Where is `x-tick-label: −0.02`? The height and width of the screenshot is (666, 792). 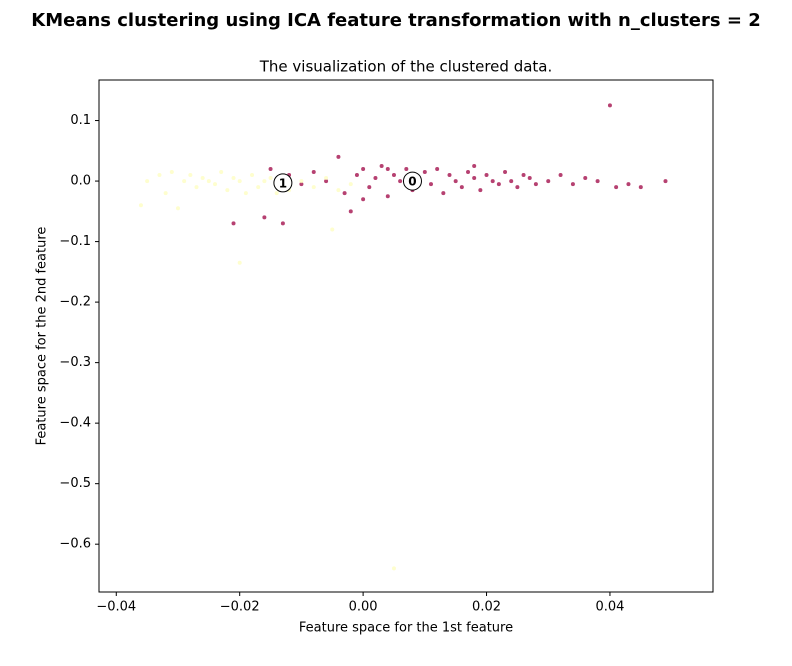 x-tick-label: −0.02 is located at coordinates (240, 607).